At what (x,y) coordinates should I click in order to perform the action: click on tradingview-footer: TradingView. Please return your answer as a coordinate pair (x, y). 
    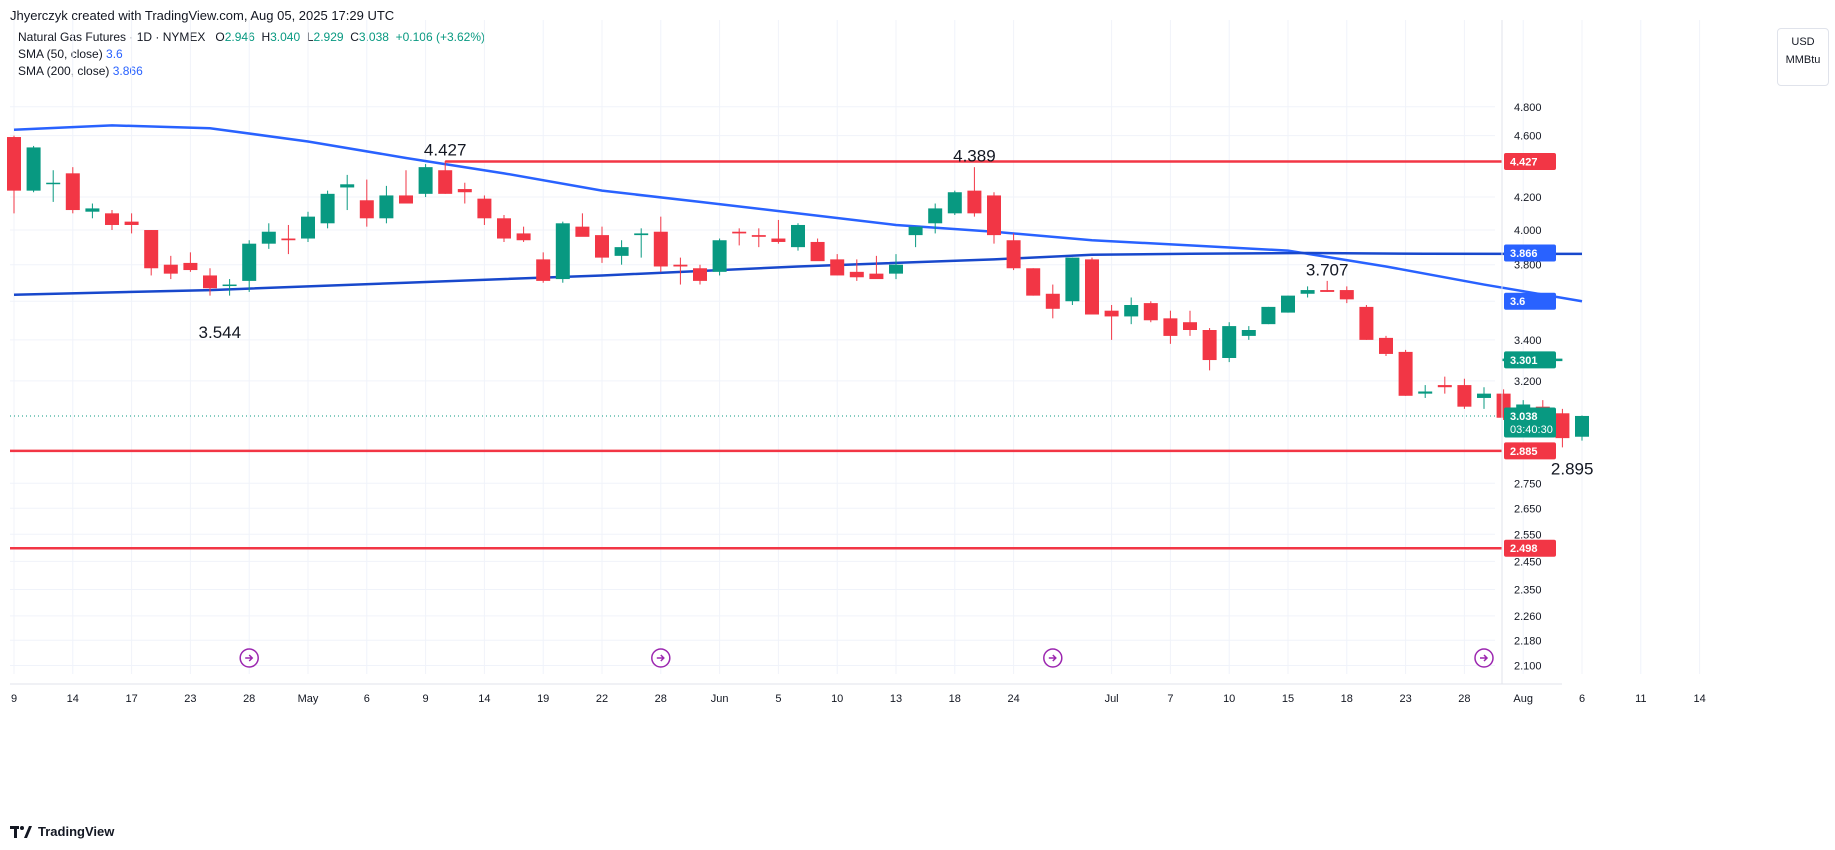
    Looking at the image, I should click on (62, 831).